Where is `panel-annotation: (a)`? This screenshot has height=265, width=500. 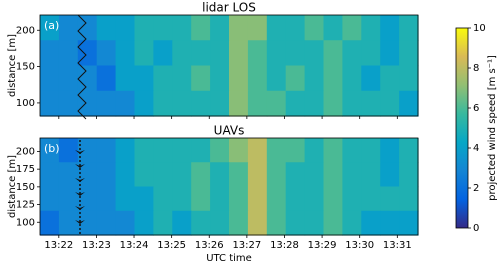
panel-annotation: (a) is located at coordinates (51, 25).